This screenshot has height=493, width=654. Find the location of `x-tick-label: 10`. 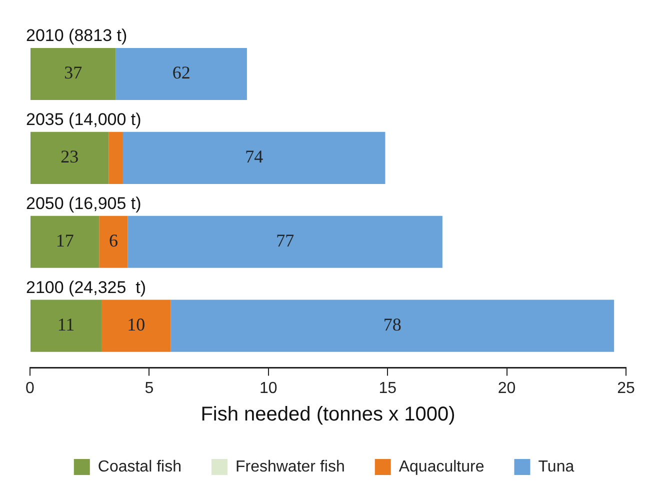

x-tick-label: 10 is located at coordinates (269, 388).